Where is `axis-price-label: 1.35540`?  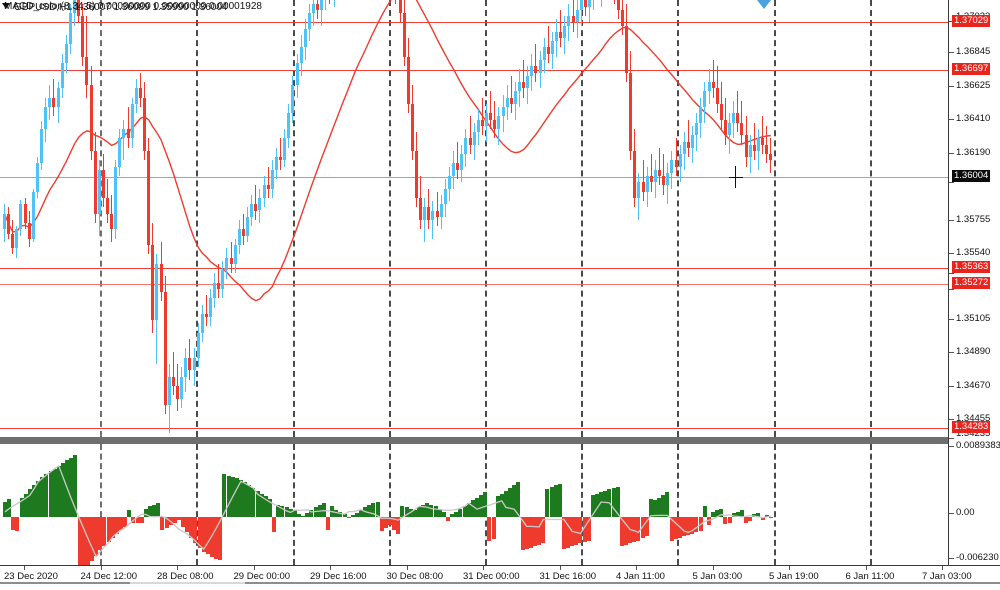
axis-price-label: 1.35540 is located at coordinates (973, 253).